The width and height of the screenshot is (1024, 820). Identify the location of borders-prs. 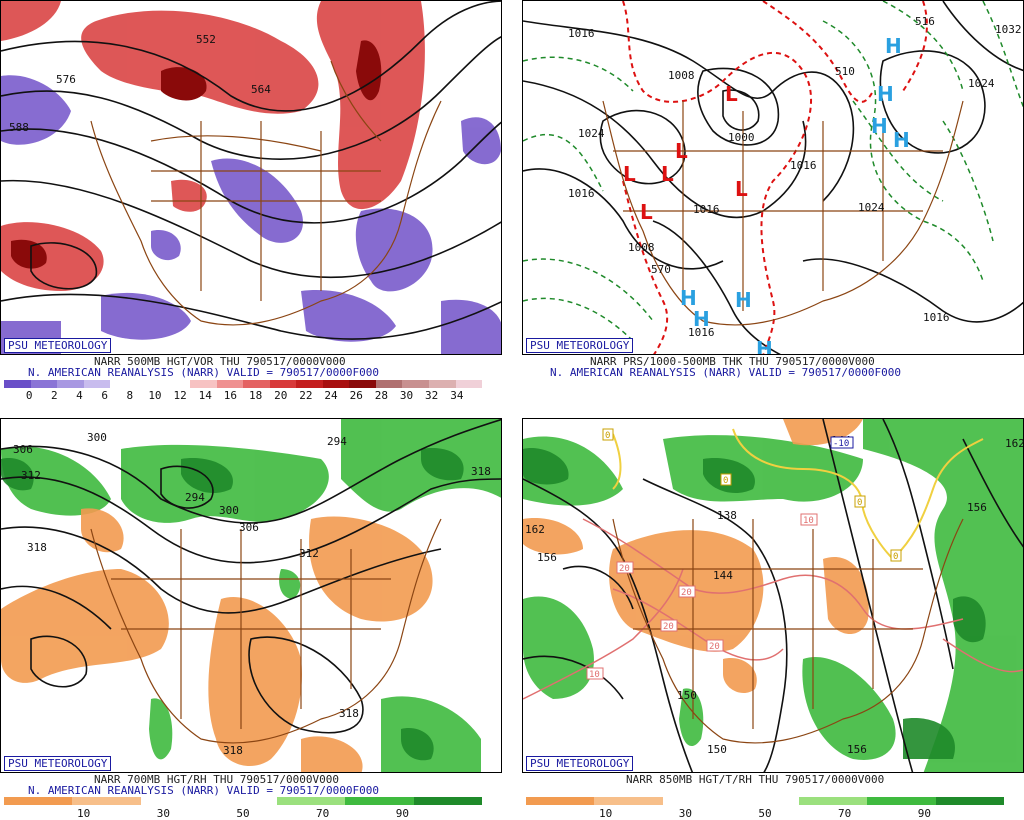
(783, 213).